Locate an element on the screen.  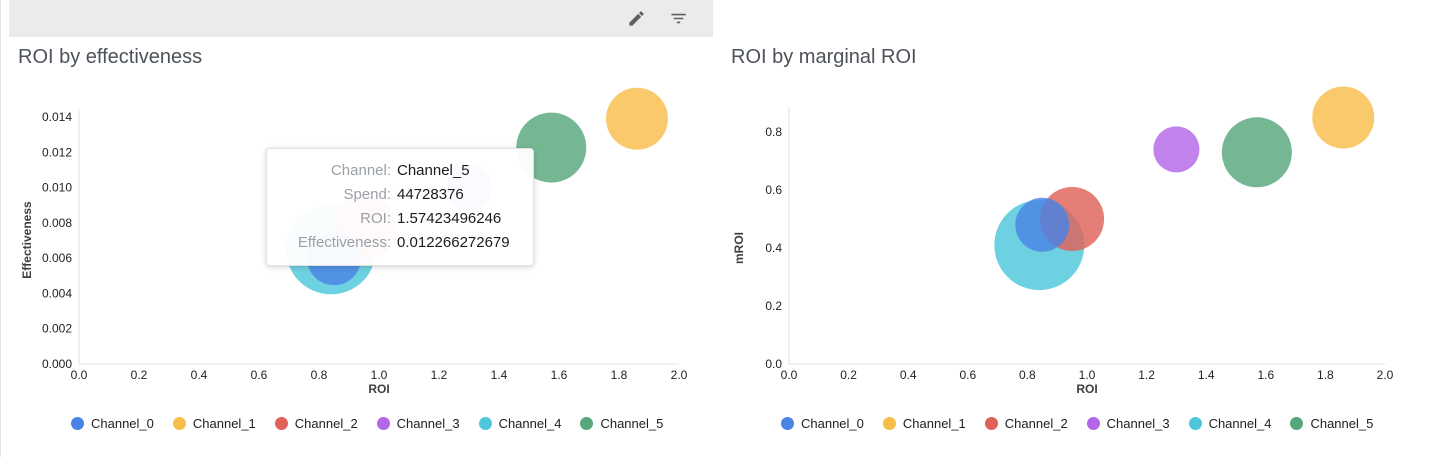
tooltip-label: Spend: is located at coordinates (367, 194).